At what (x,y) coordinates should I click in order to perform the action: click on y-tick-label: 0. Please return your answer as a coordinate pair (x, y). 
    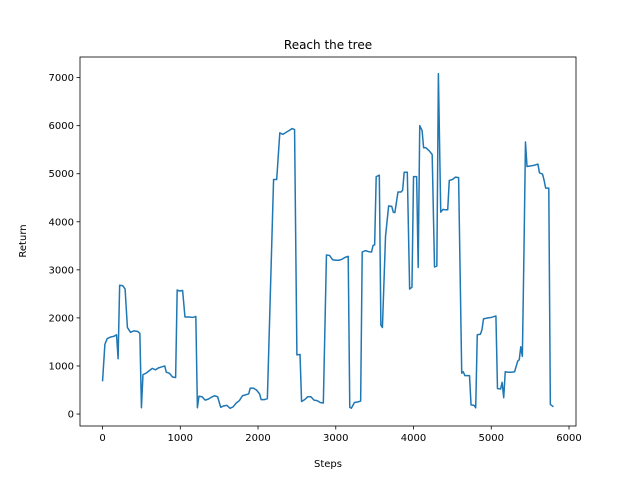
    Looking at the image, I should click on (71, 415).